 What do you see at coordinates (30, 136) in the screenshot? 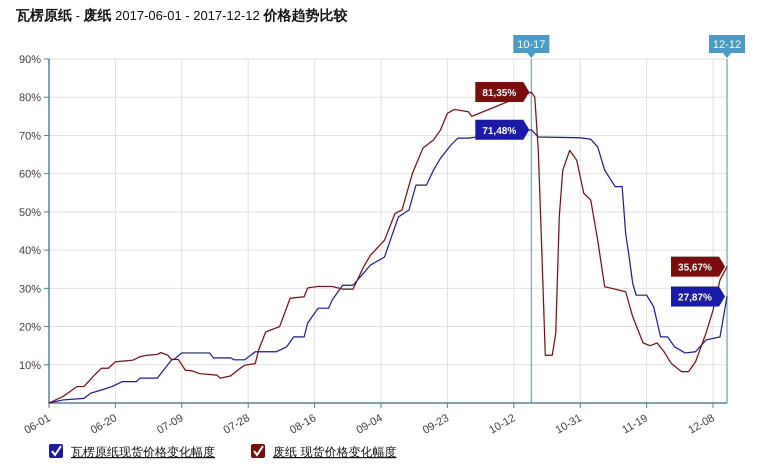
I see `y-tick-label: 70%` at bounding box center [30, 136].